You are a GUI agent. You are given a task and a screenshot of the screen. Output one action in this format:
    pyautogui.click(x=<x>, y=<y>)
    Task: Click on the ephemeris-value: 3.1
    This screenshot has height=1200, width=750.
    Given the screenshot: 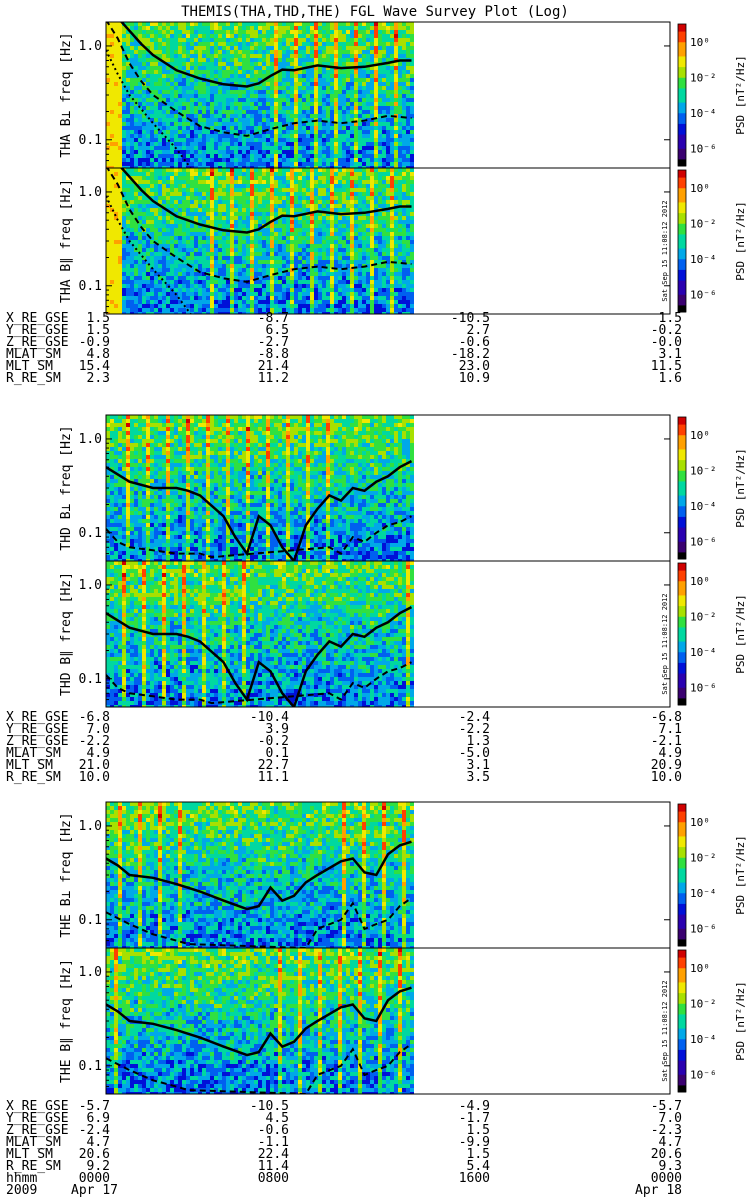 What is the action you would take?
    pyautogui.click(x=670, y=354)
    